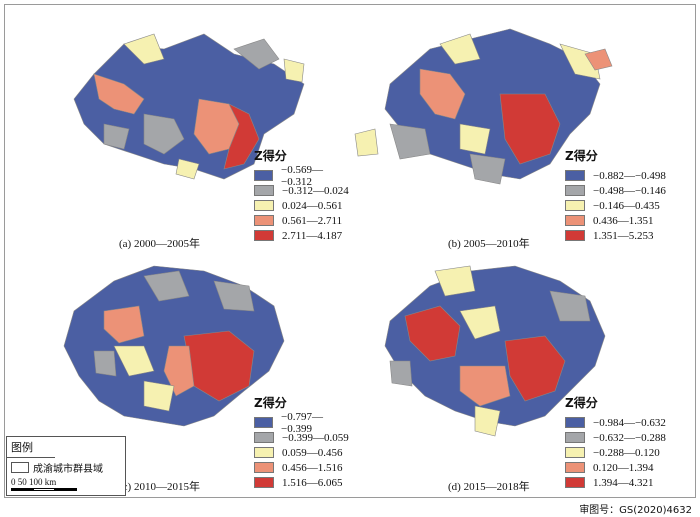 This screenshot has height=517, width=700. Describe the element at coordinates (302, 176) in the screenshot. I see `legend-row: −0.569—−0.312` at that location.